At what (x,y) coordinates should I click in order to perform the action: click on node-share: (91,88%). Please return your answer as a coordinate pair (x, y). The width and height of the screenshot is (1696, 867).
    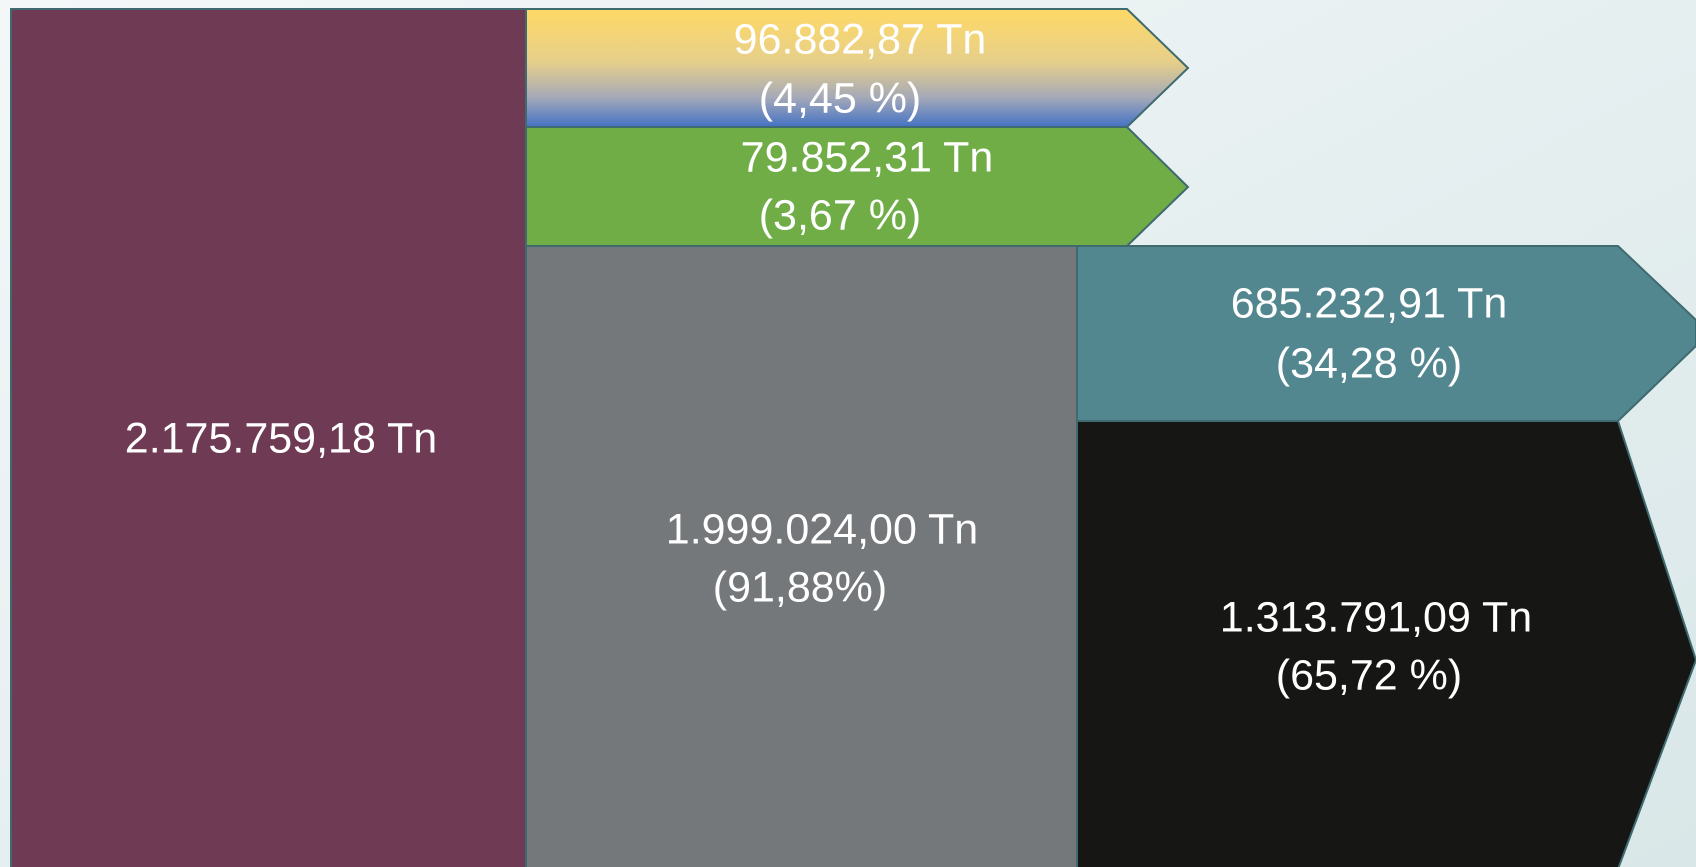
    Looking at the image, I should click on (800, 587).